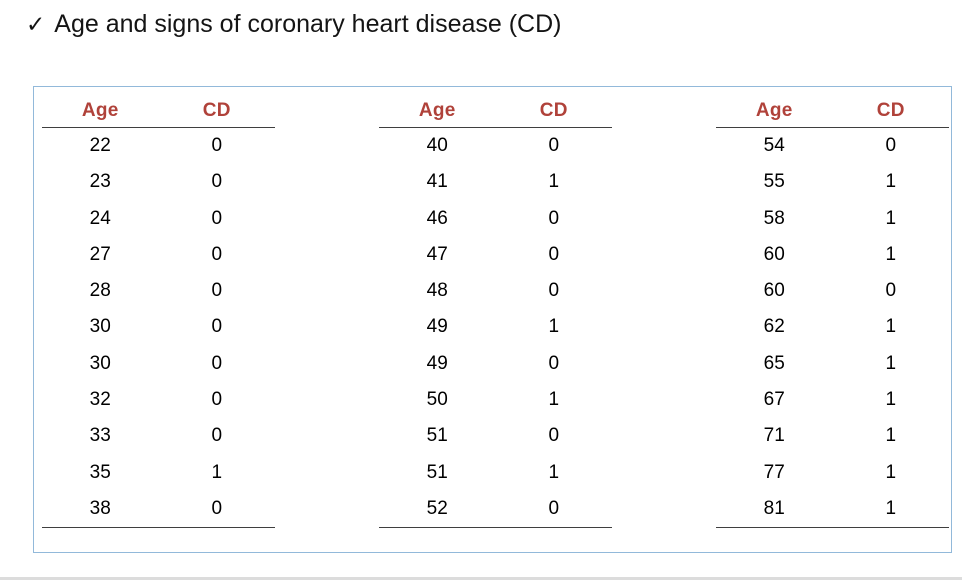 The image size is (962, 580). Describe the element at coordinates (437, 399) in the screenshot. I see `age-cell: 50` at that location.